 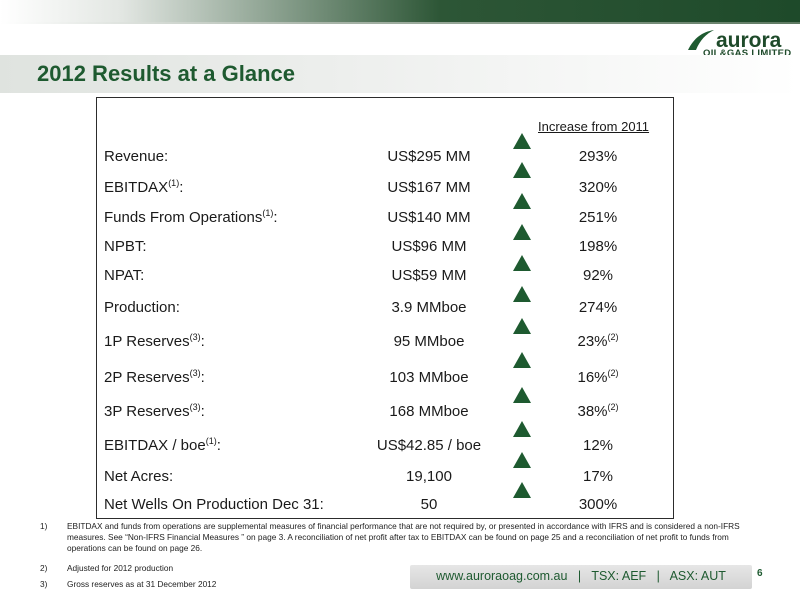 I want to click on row-value: 168 MMboe, so click(x=429, y=411).